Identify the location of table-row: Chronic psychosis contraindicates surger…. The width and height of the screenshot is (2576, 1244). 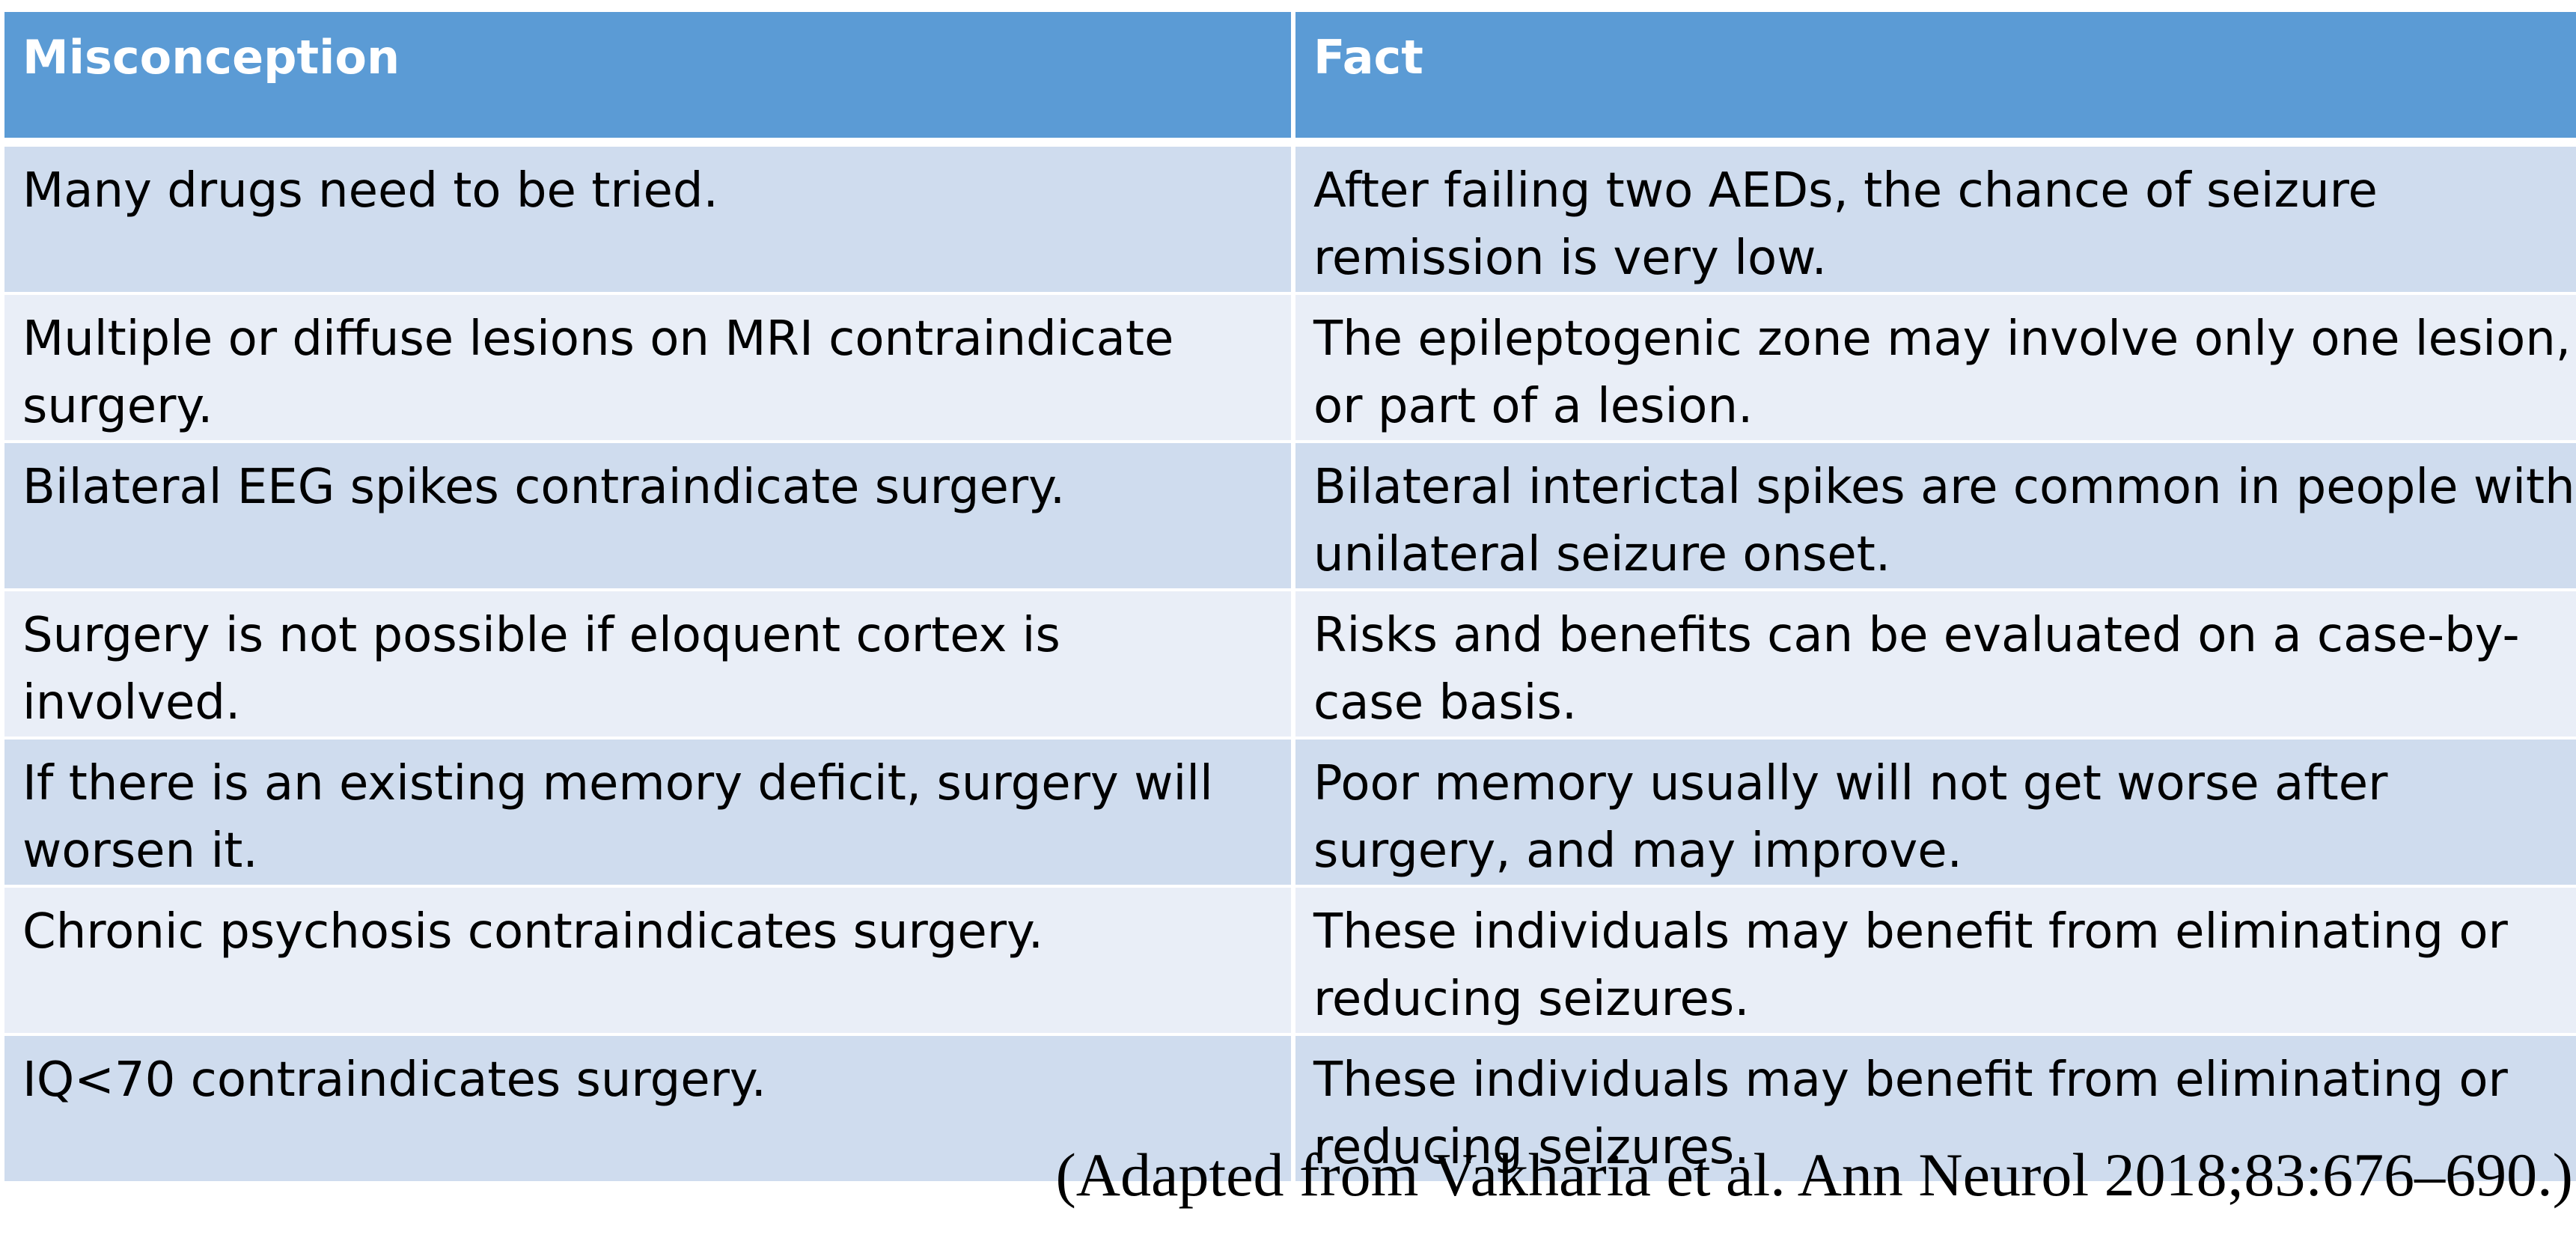
(1290, 961).